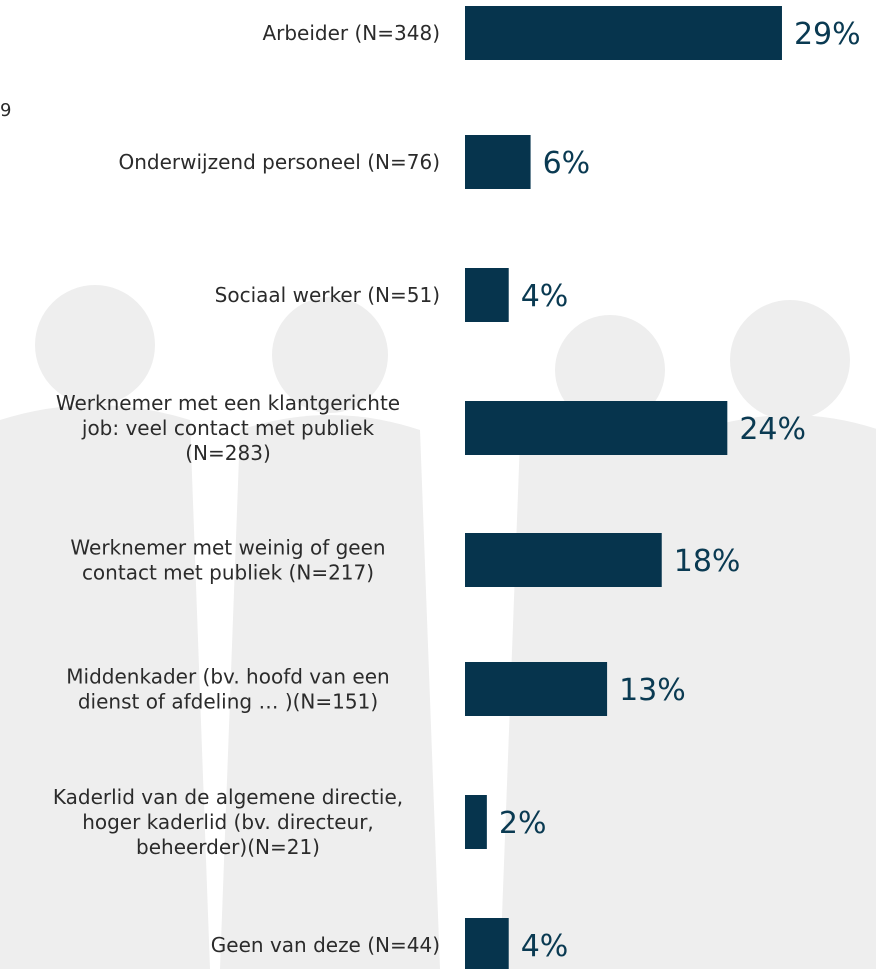 The height and width of the screenshot is (969, 876). Describe the element at coordinates (772, 429) in the screenshot. I see `value-label-3: 24%` at that location.